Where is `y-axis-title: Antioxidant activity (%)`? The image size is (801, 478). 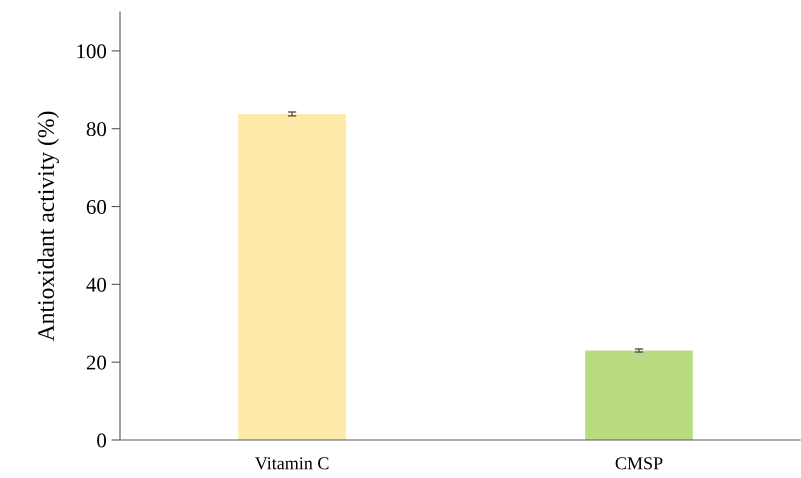
y-axis-title: Antioxidant activity (%) is located at coordinates (48, 227).